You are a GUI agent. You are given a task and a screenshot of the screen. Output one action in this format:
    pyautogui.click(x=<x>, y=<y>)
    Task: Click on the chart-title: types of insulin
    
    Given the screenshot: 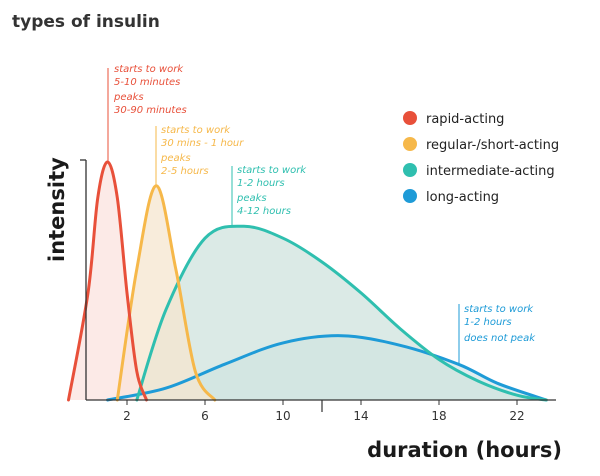 What is the action you would take?
    pyautogui.click(x=86, y=22)
    